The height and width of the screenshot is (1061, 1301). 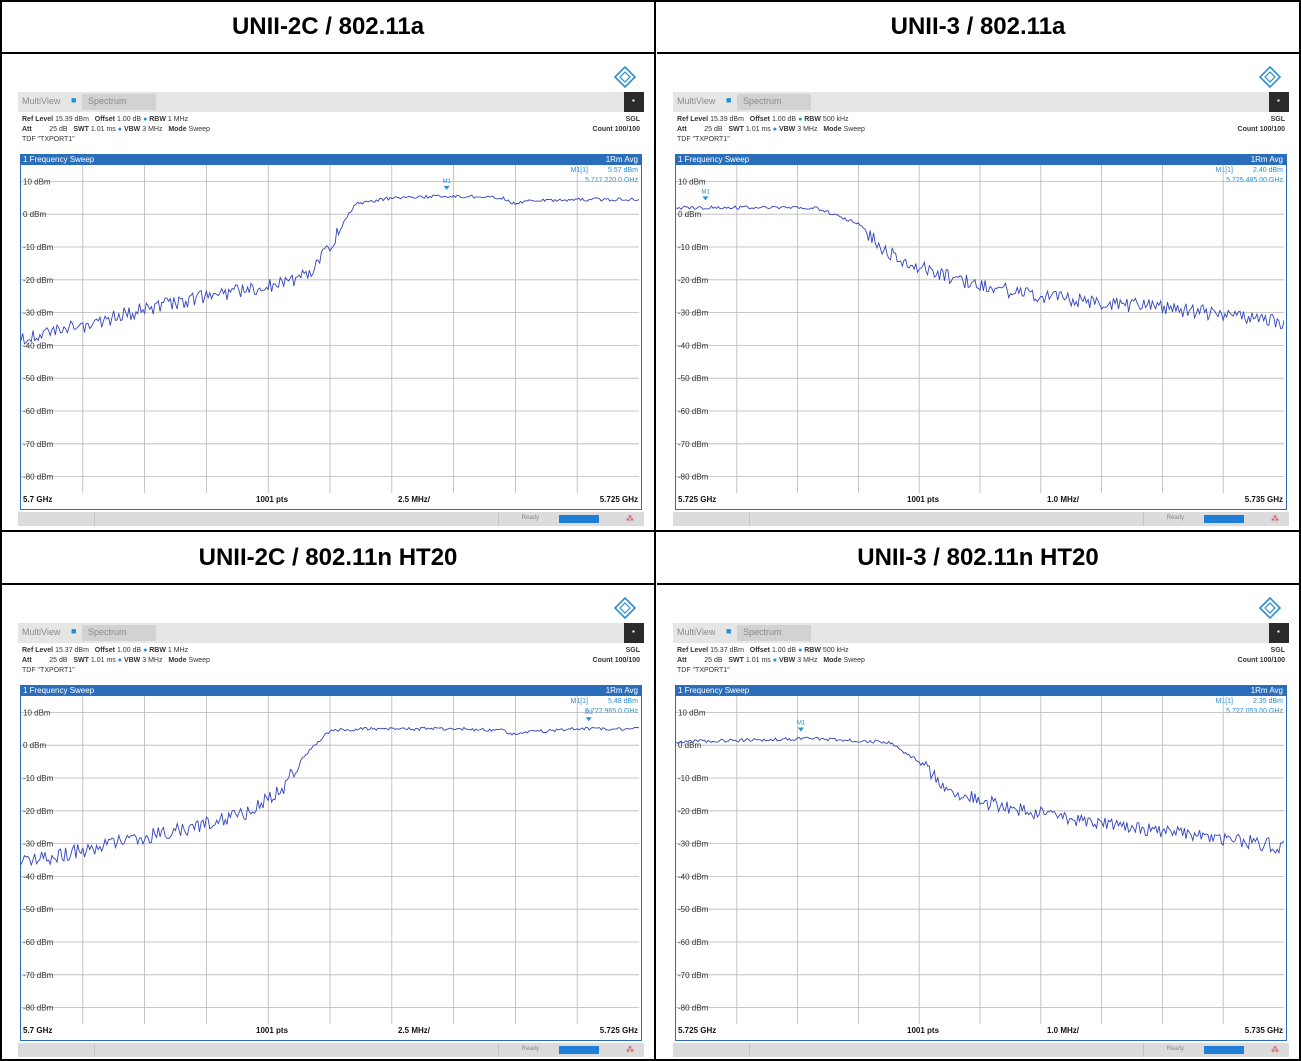 What do you see at coordinates (682, 660) in the screenshot?
I see `att-label: Att` at bounding box center [682, 660].